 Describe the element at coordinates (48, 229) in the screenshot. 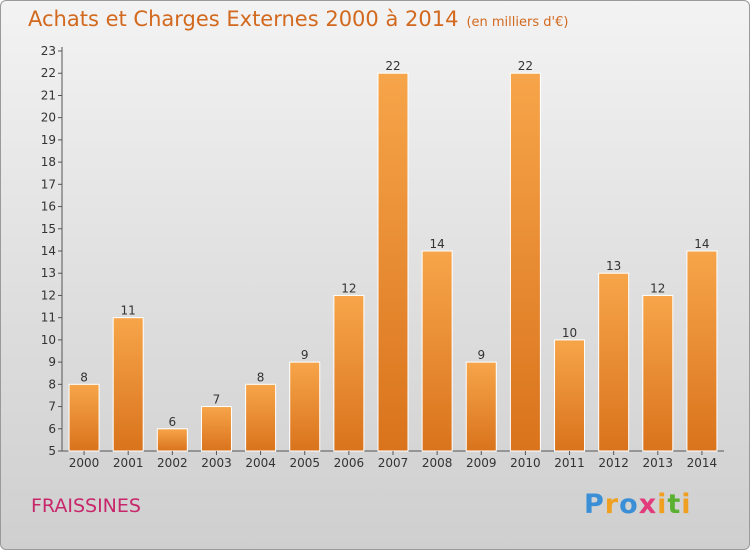

I see `y-tick-label: 15` at that location.